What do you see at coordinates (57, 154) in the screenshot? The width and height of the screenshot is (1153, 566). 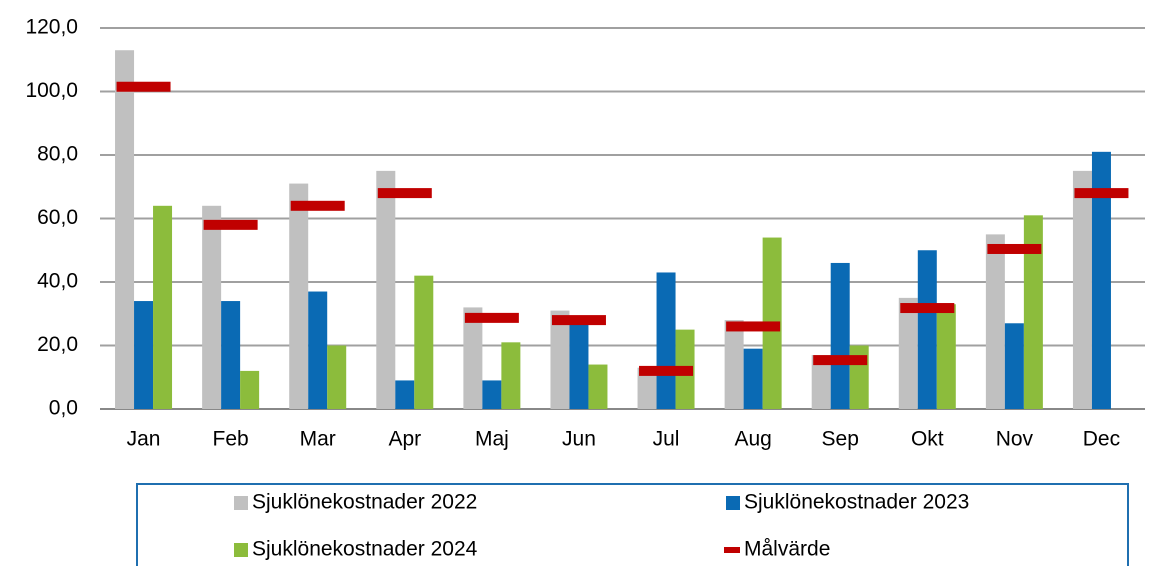 I see `y-tick-label: 80,0` at bounding box center [57, 154].